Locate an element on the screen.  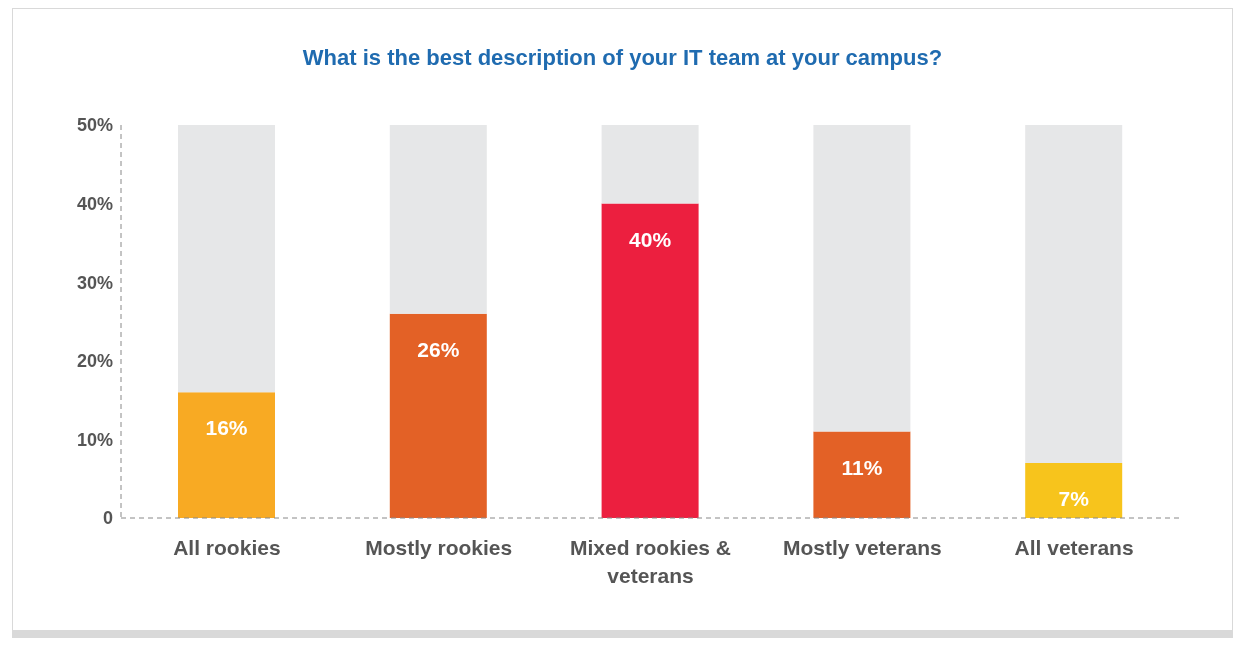
y-tick-label: 50% is located at coordinates (94, 125).